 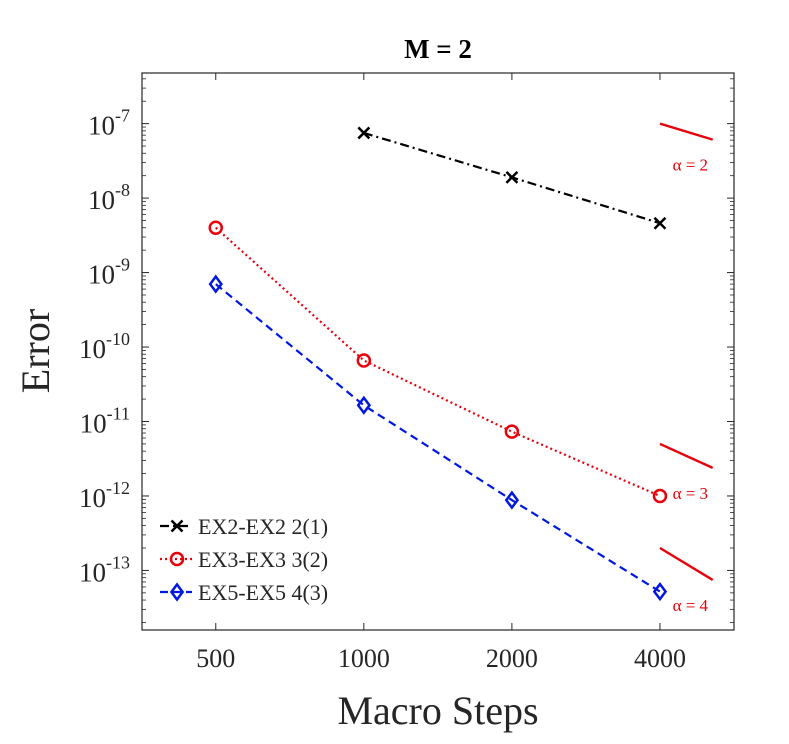 What do you see at coordinates (104, 495) in the screenshot?
I see `y-tick-label--12: 10⁻¹²` at bounding box center [104, 495].